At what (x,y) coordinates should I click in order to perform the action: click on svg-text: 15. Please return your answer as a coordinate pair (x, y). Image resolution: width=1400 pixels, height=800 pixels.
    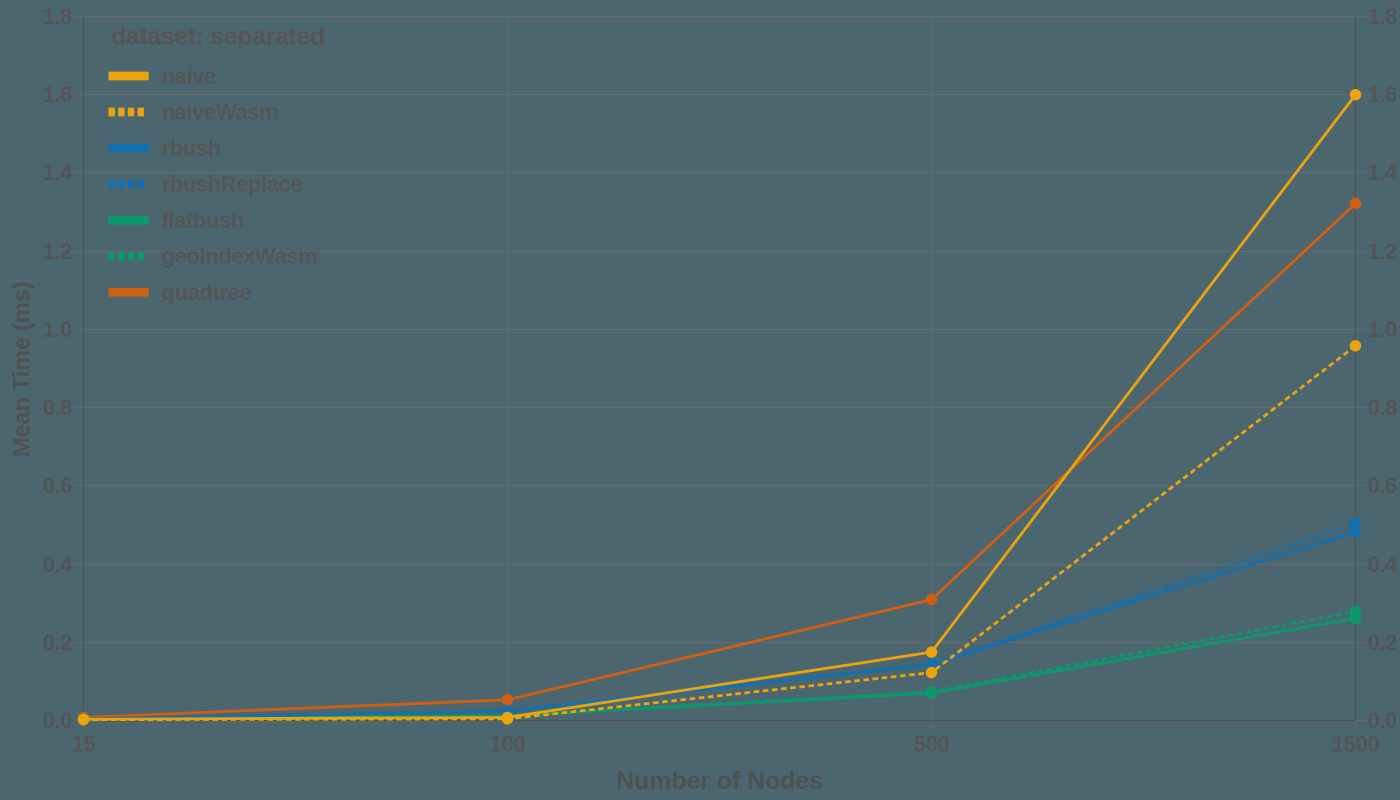
    Looking at the image, I should click on (84, 744).